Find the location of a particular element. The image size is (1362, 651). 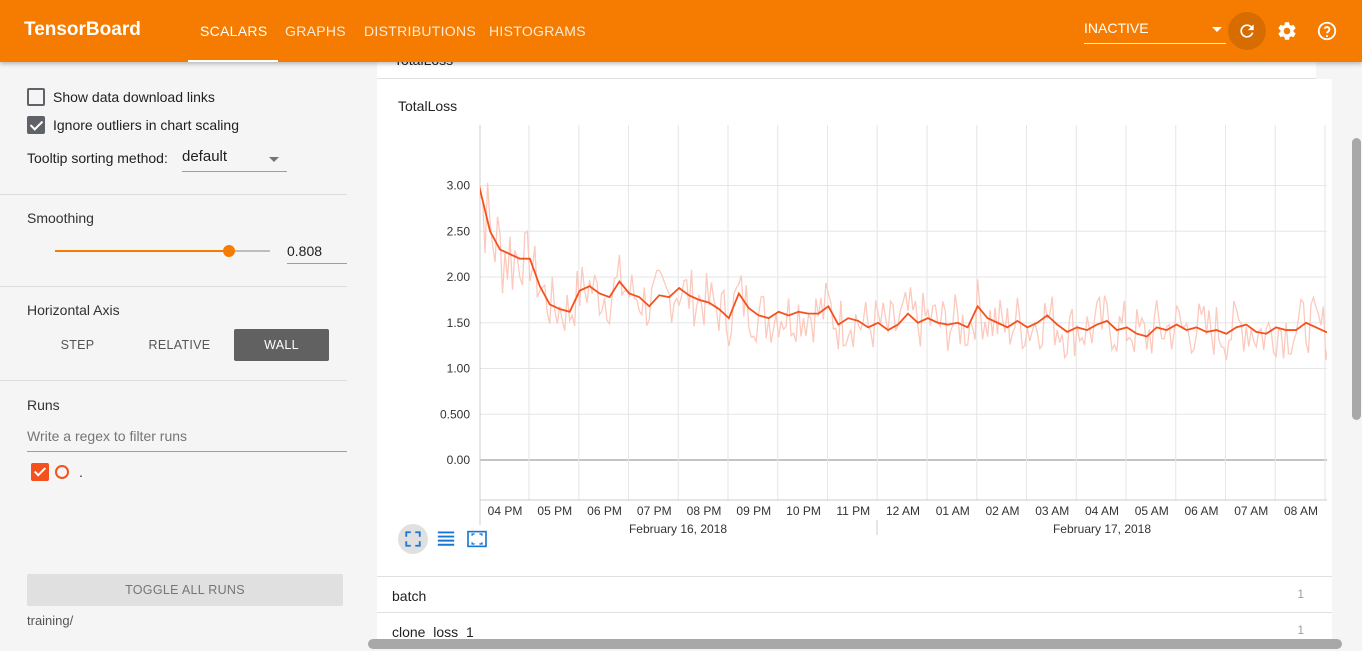

x-tick-label: 04 AM is located at coordinates (1102, 511).